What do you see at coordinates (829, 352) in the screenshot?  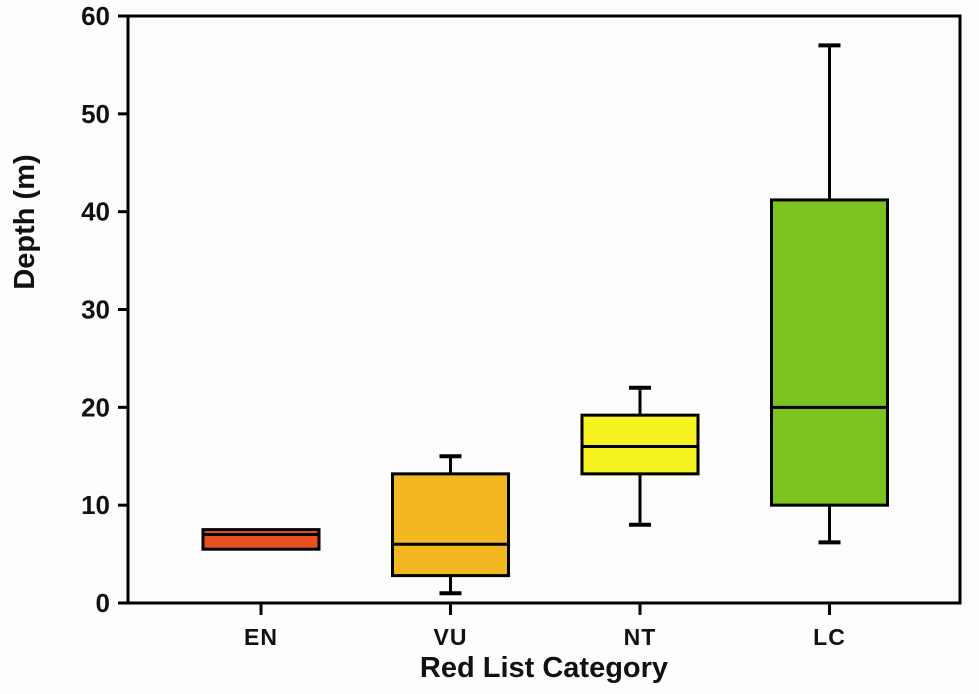 I see `box-LC` at bounding box center [829, 352].